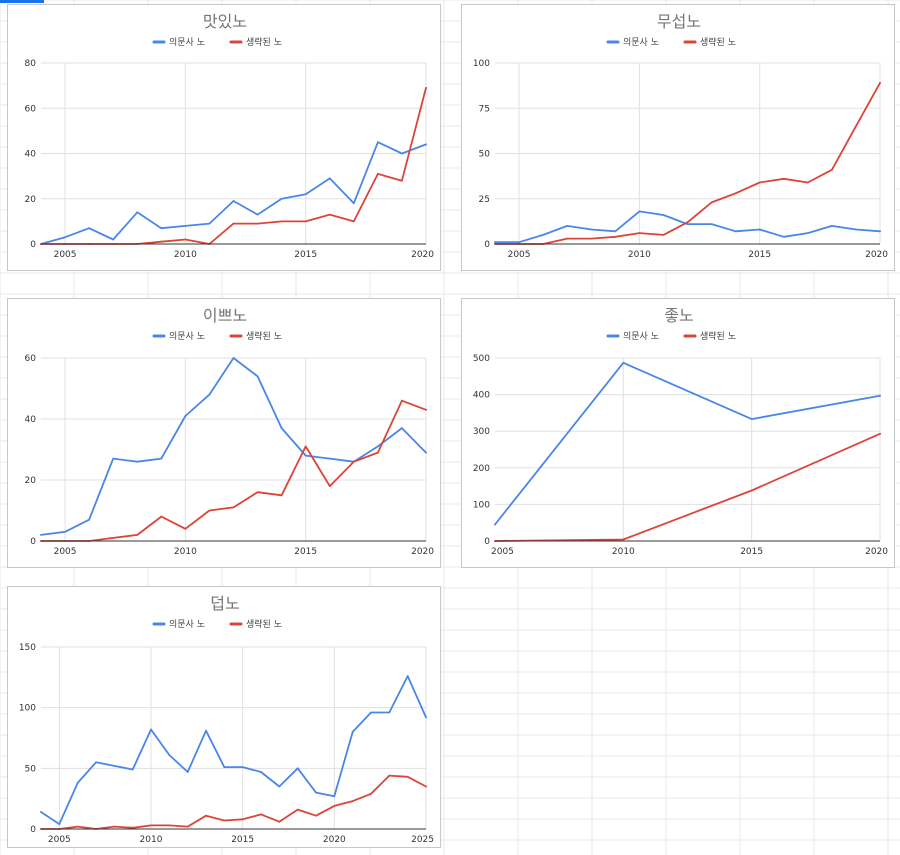  What do you see at coordinates (402, 180) in the screenshot?
I see `data-point-masinno-red-2019` at bounding box center [402, 180].